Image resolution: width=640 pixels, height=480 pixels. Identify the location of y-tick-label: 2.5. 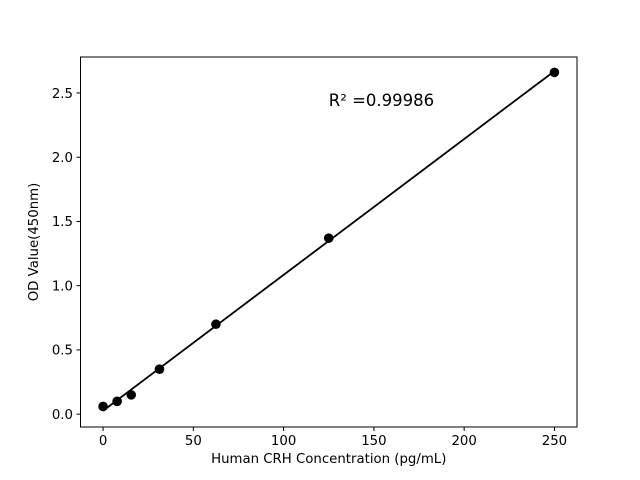
(62, 94).